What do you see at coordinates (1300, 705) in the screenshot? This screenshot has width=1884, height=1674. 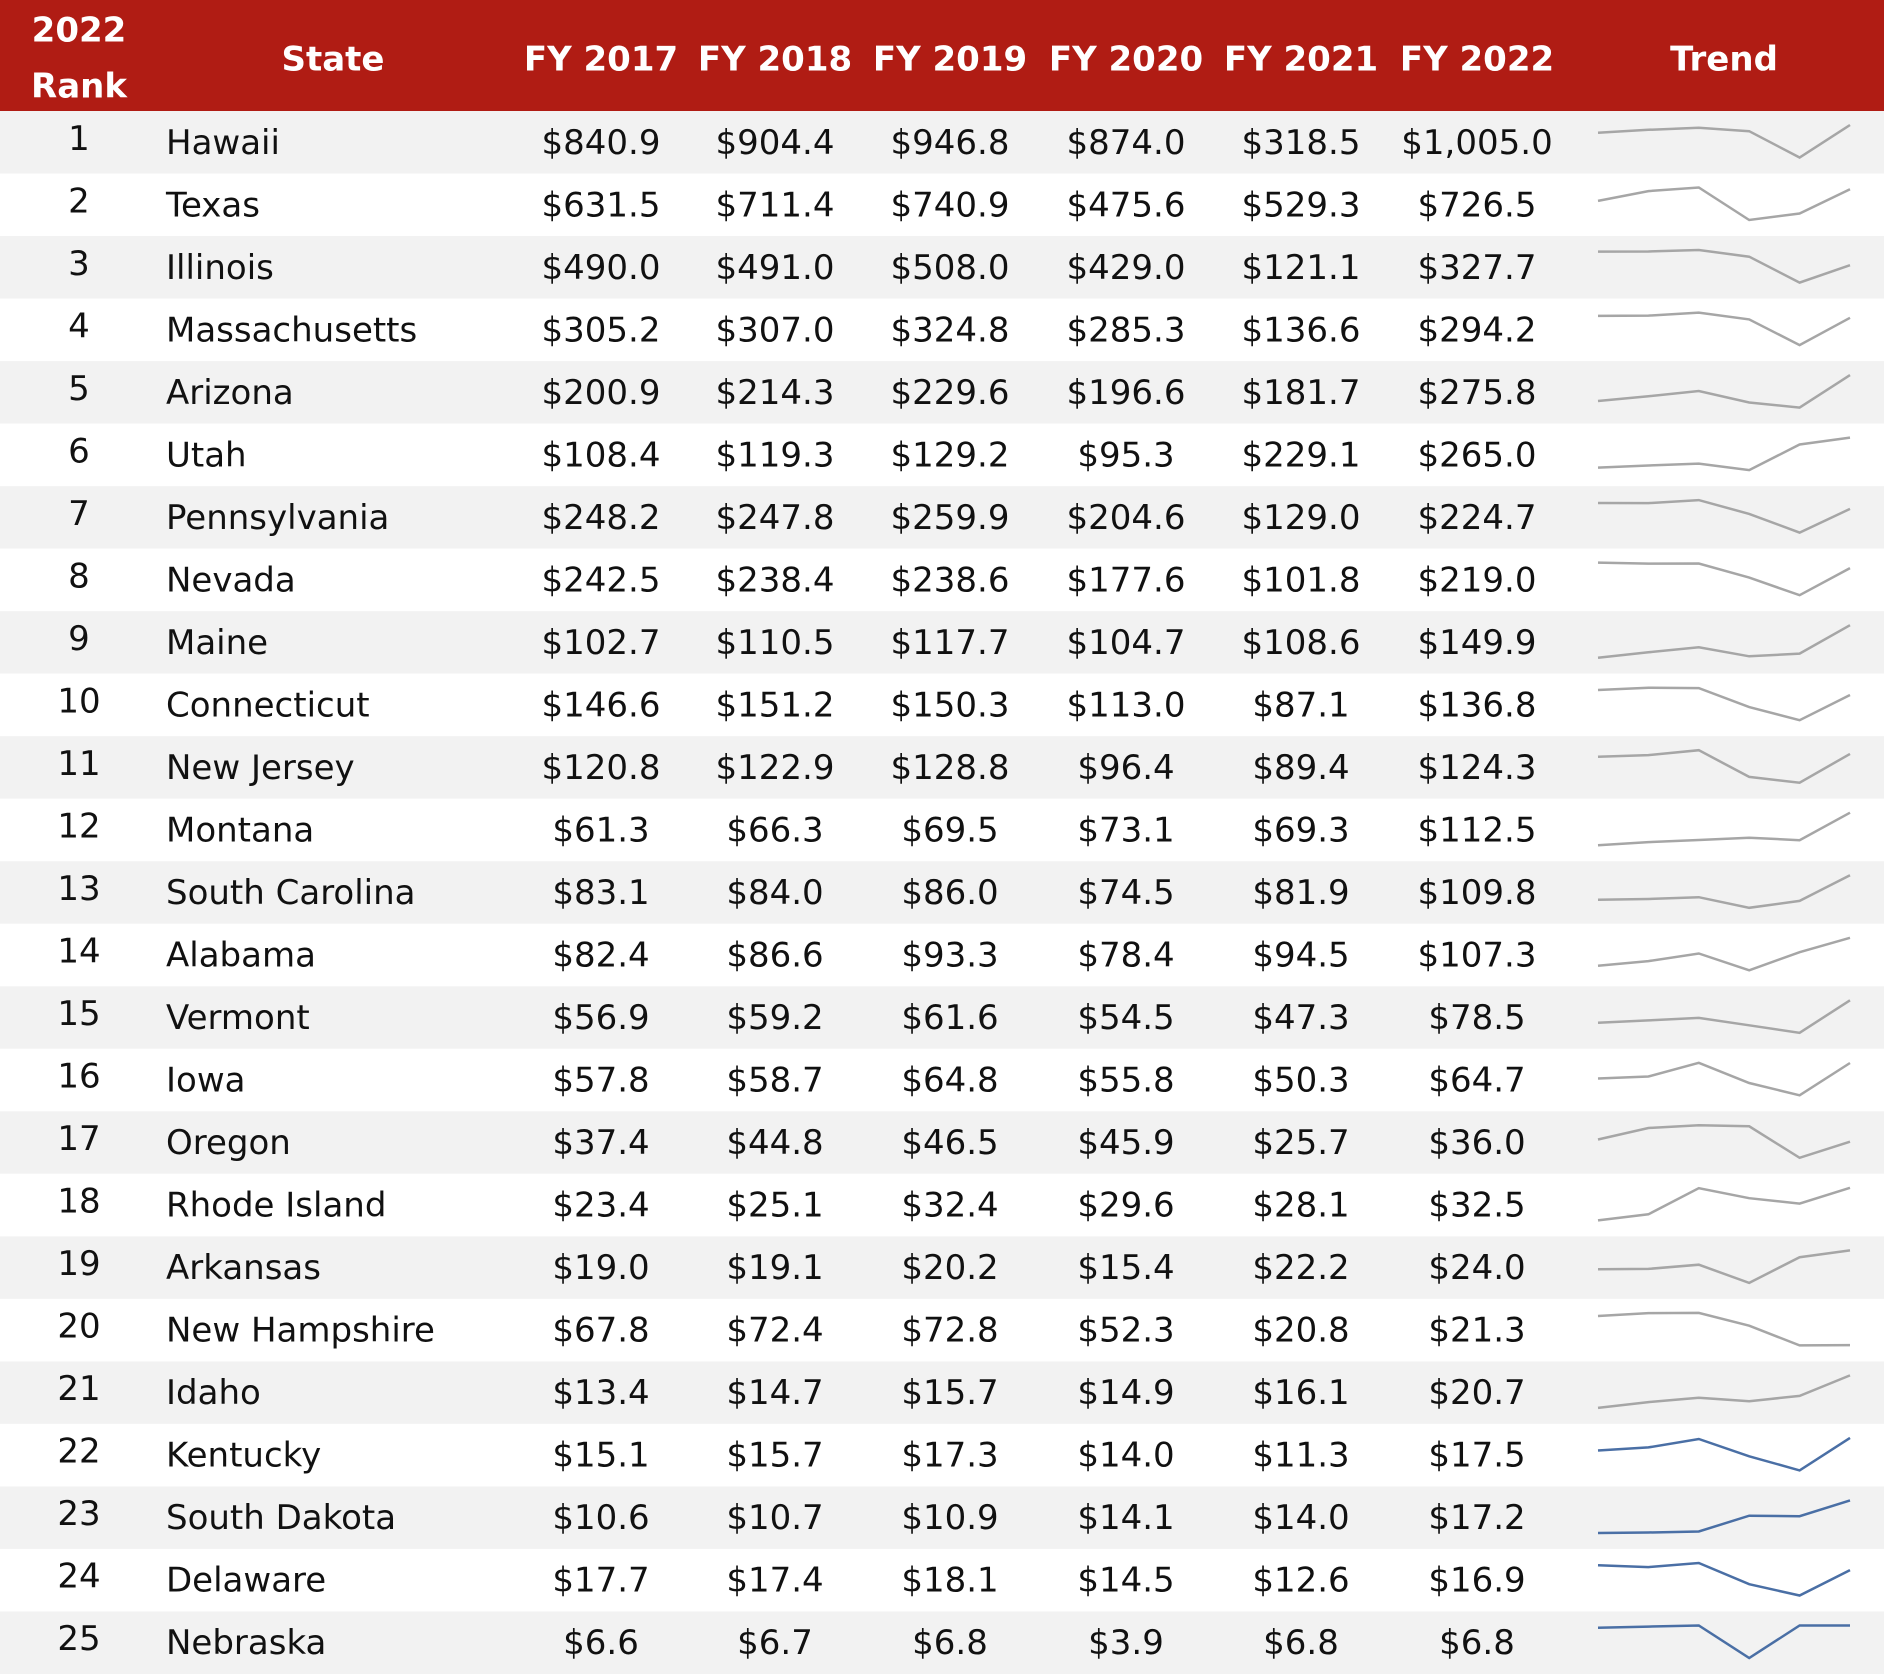 I see `value: $87.1` at bounding box center [1300, 705].